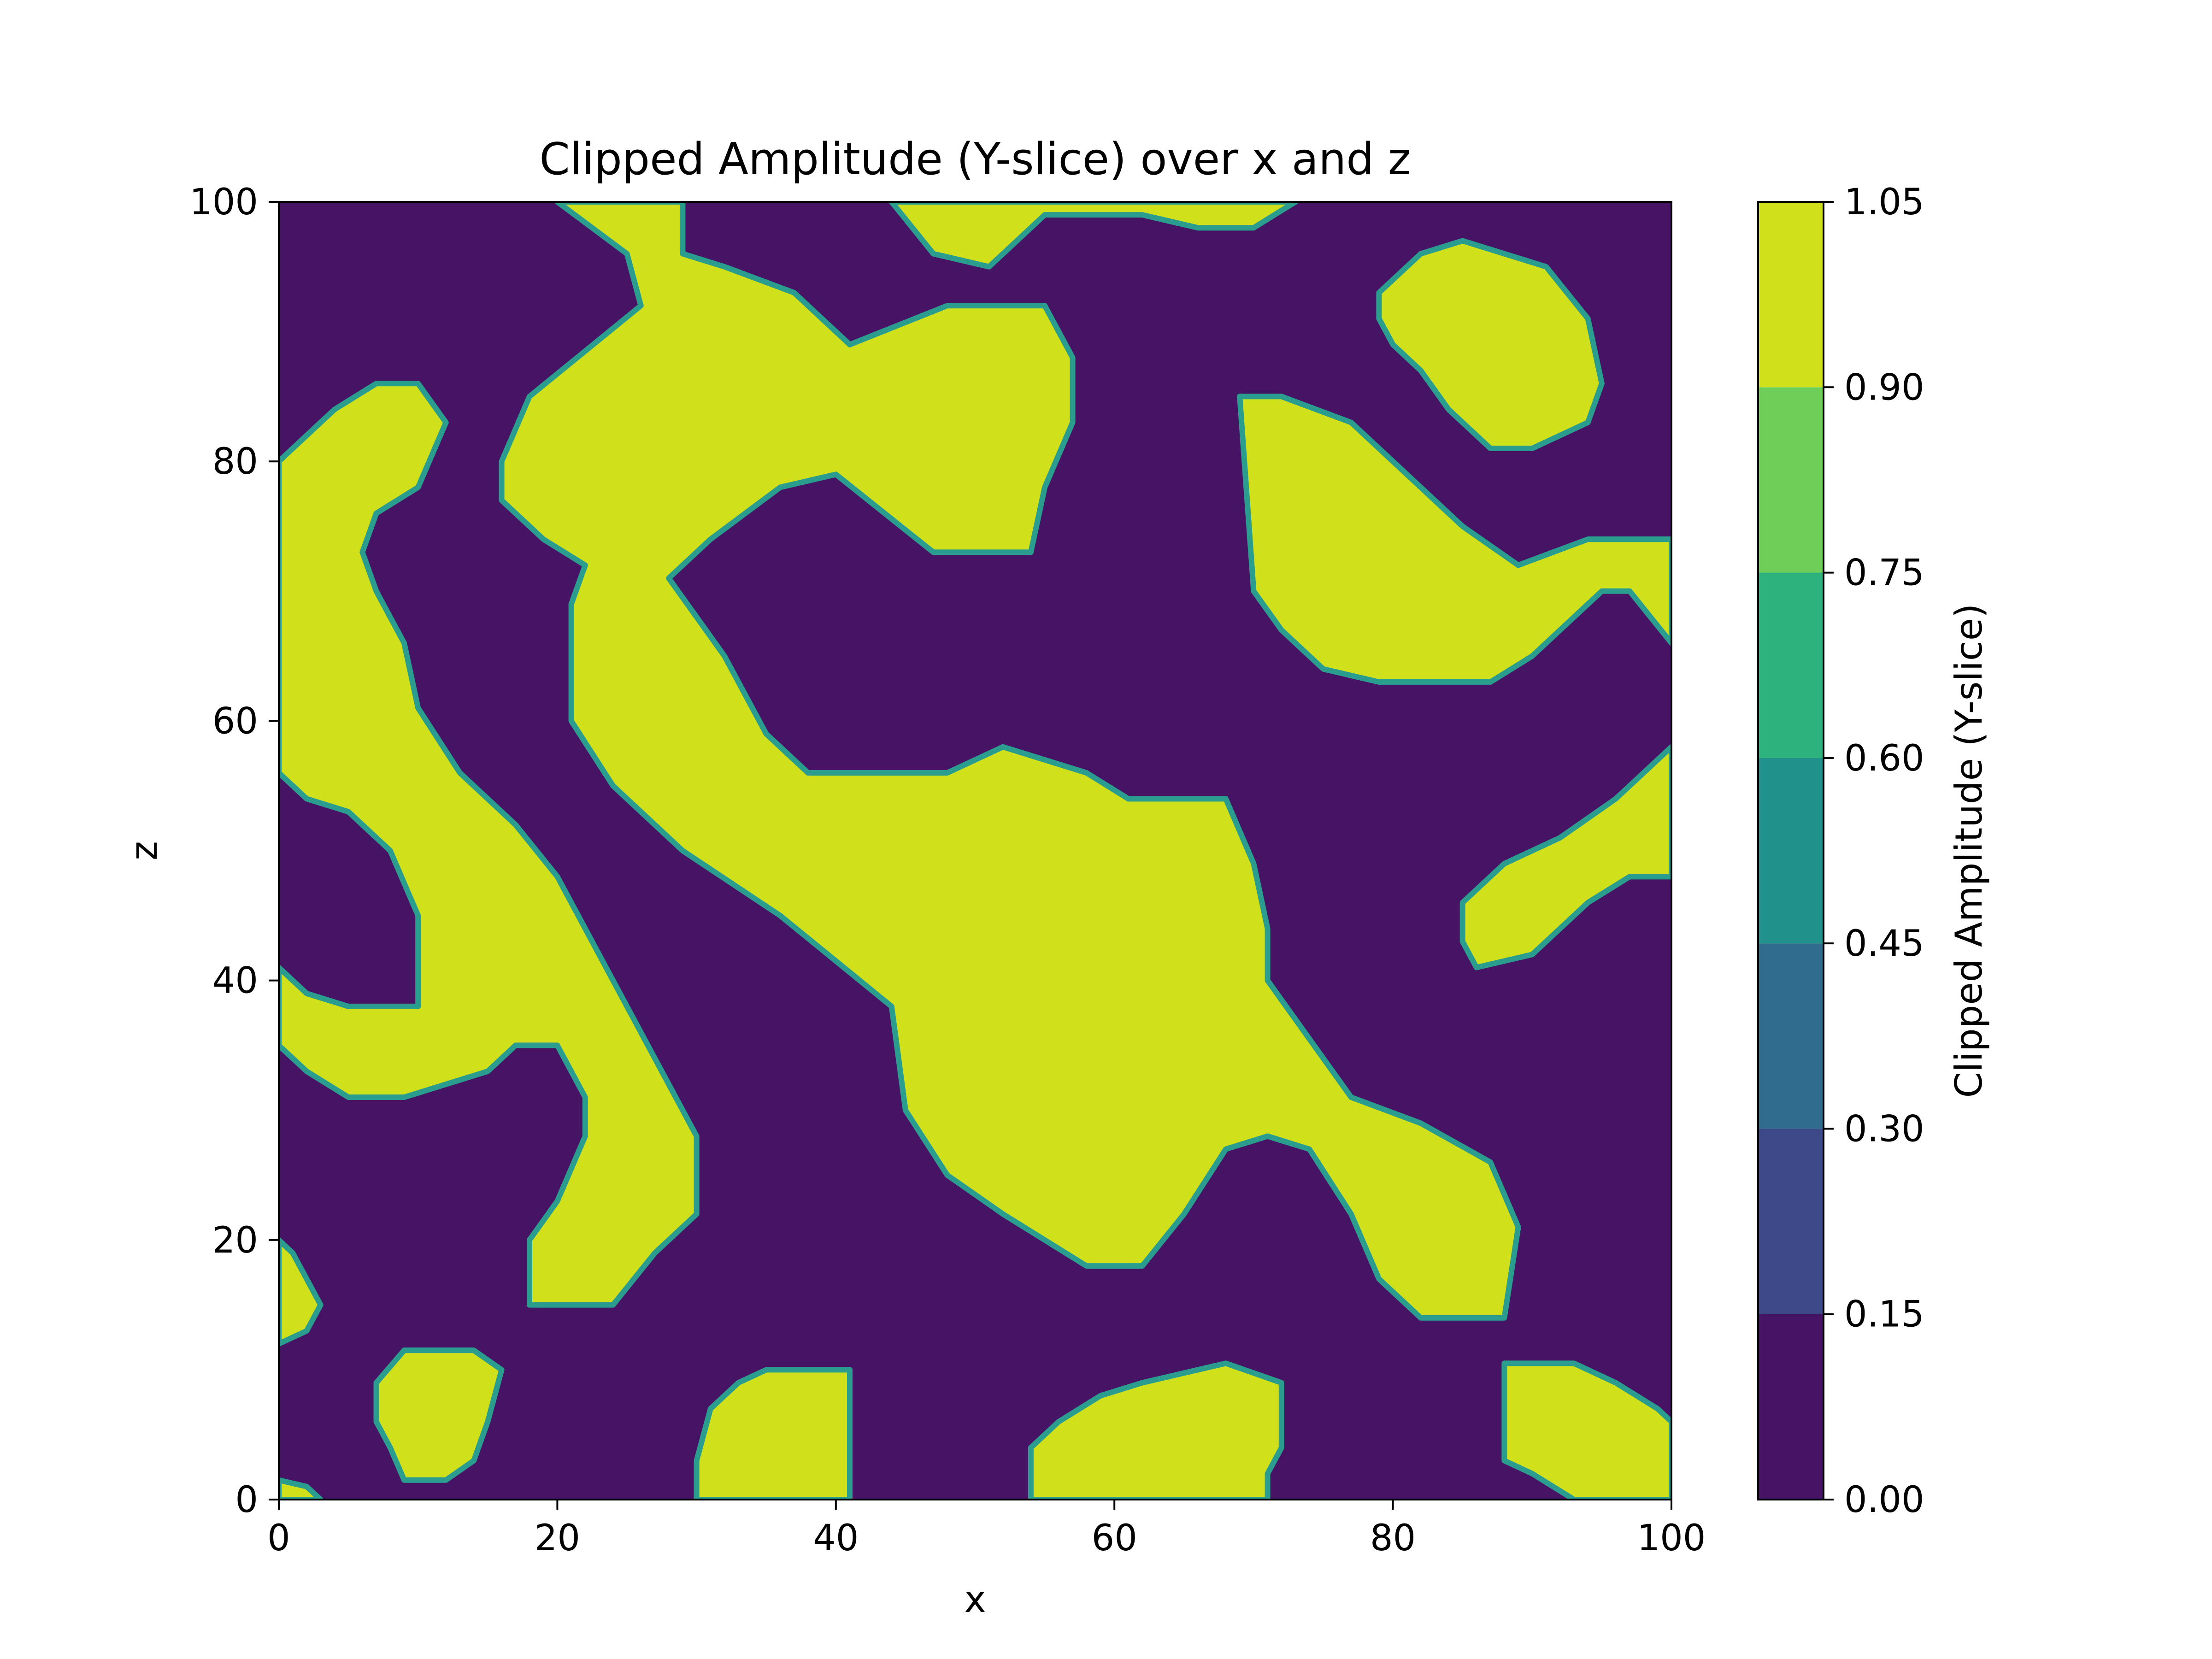  What do you see at coordinates (235, 1240) in the screenshot?
I see `y-tick-label: 20` at bounding box center [235, 1240].